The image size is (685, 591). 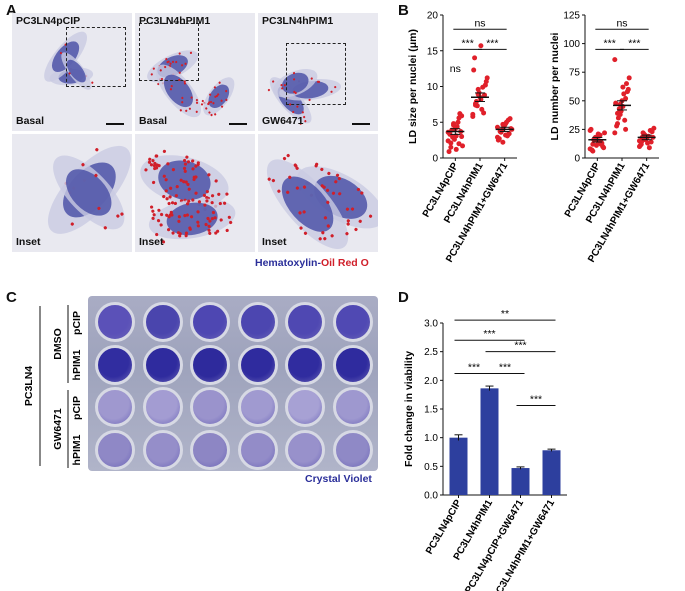 What do you see at coordinates (520, 481) in the screenshot?
I see `bar` at bounding box center [520, 481].